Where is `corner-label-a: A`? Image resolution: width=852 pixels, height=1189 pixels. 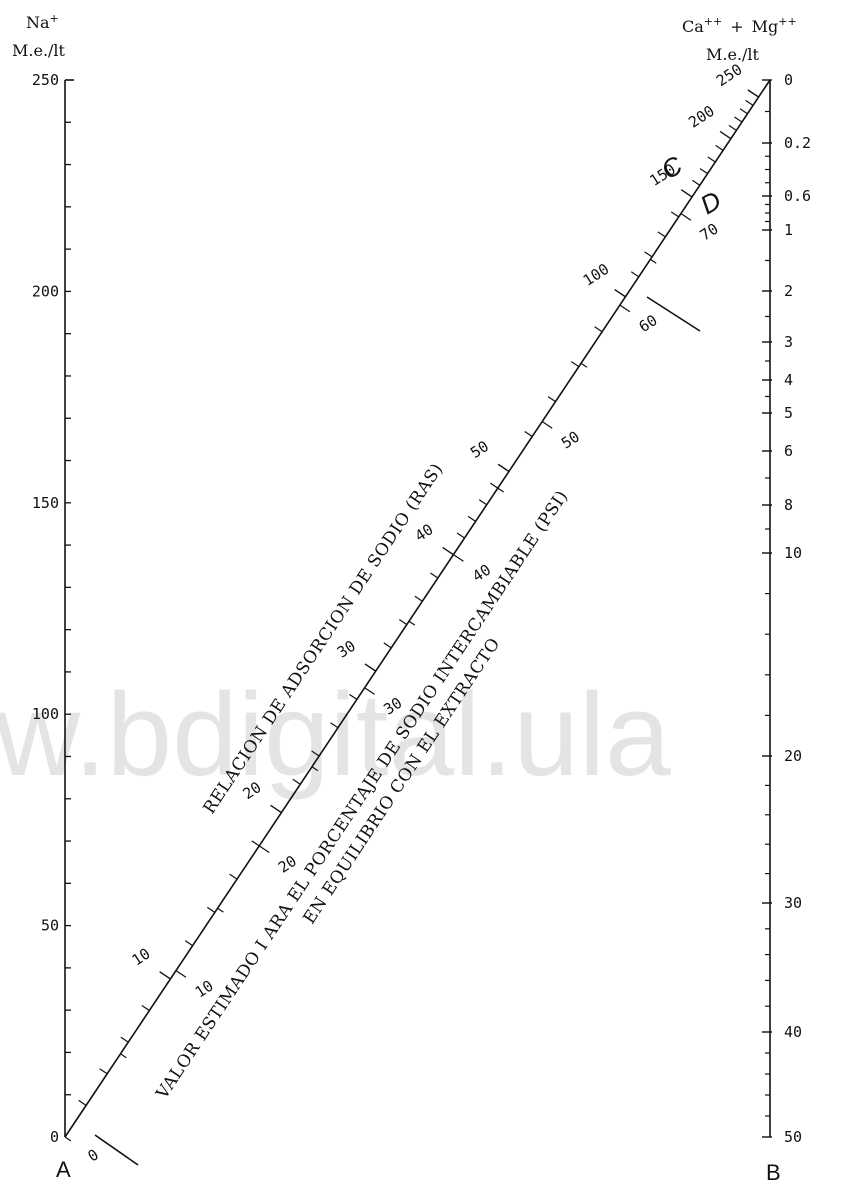
corner-label-a: A is located at coordinates (63, 1169).